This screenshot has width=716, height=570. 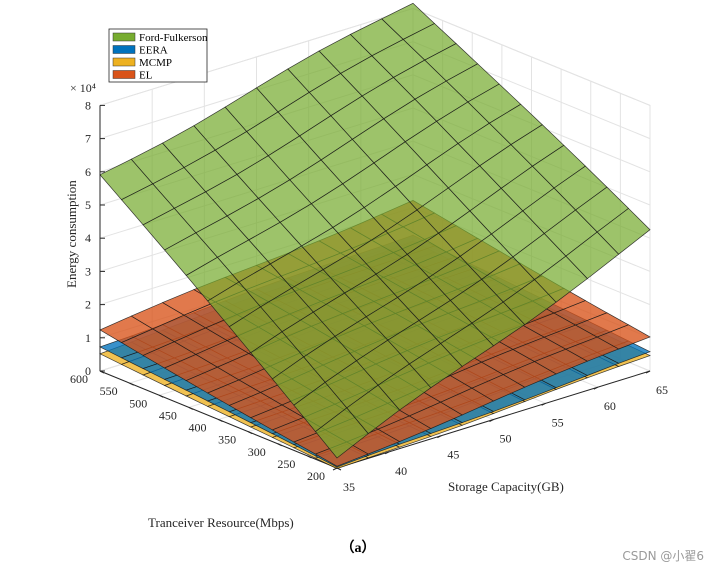 I want to click on legend-entry: Ford-Fulkerson, so click(x=173, y=38).